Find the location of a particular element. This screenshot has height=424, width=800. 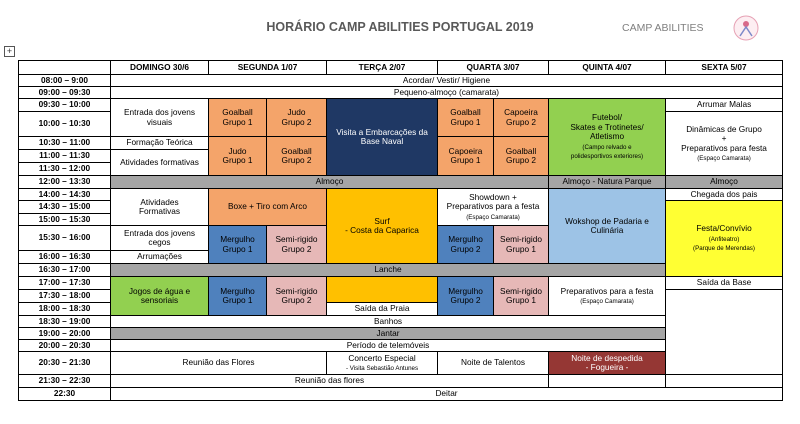

day-header: QUARTA 3/07 is located at coordinates (493, 67).